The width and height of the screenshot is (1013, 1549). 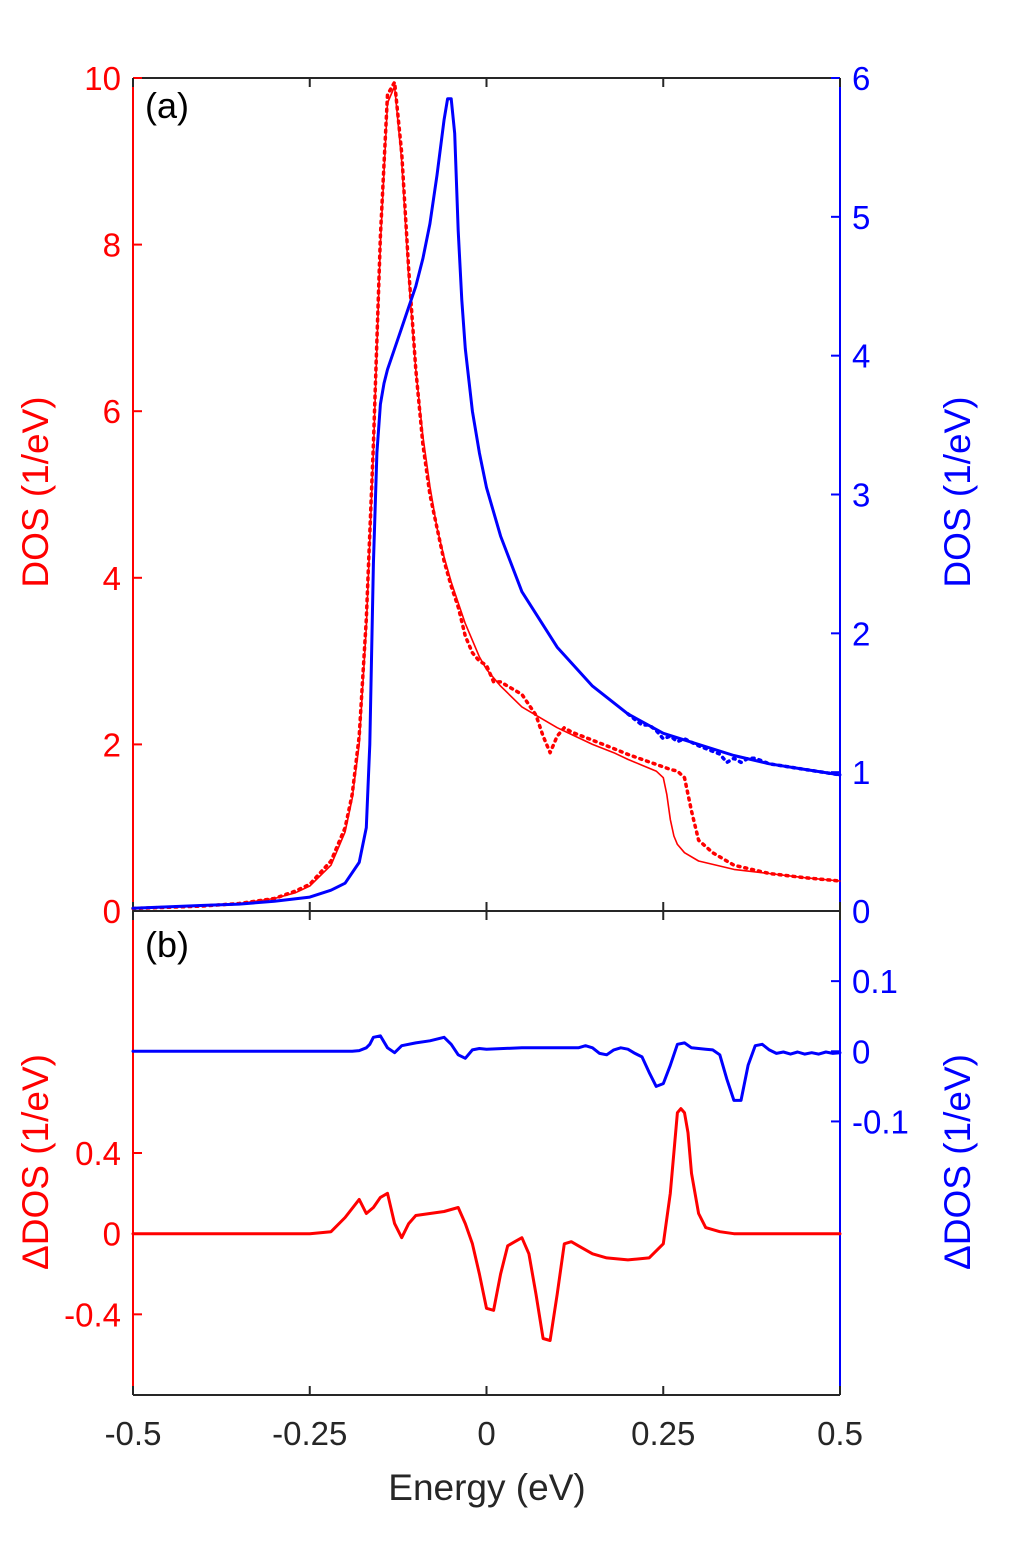 What do you see at coordinates (112, 744) in the screenshot?
I see `a-left-tick-label: 2` at bounding box center [112, 744].